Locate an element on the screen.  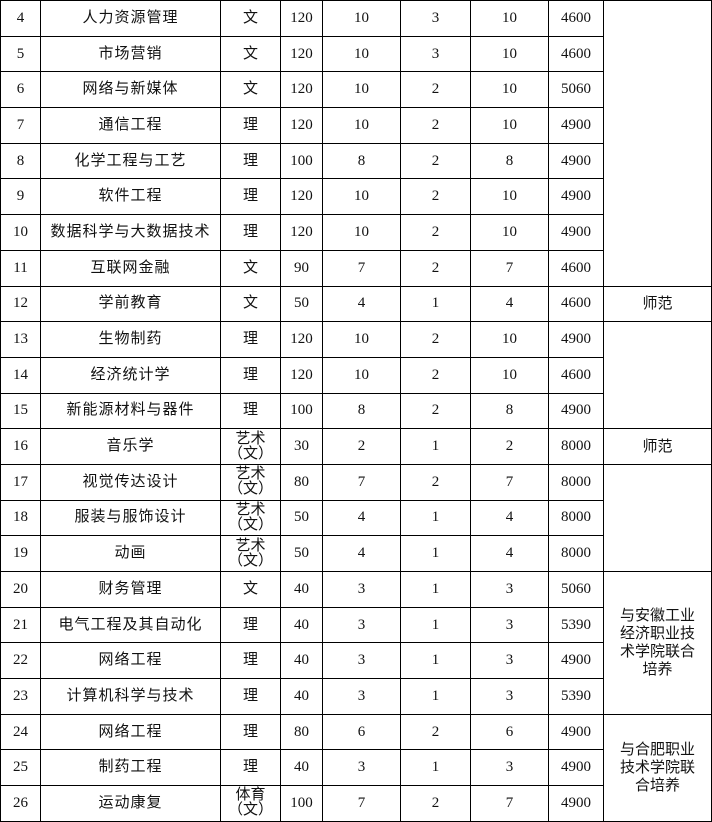
subject-type: 文 is located at coordinates (250, 268).